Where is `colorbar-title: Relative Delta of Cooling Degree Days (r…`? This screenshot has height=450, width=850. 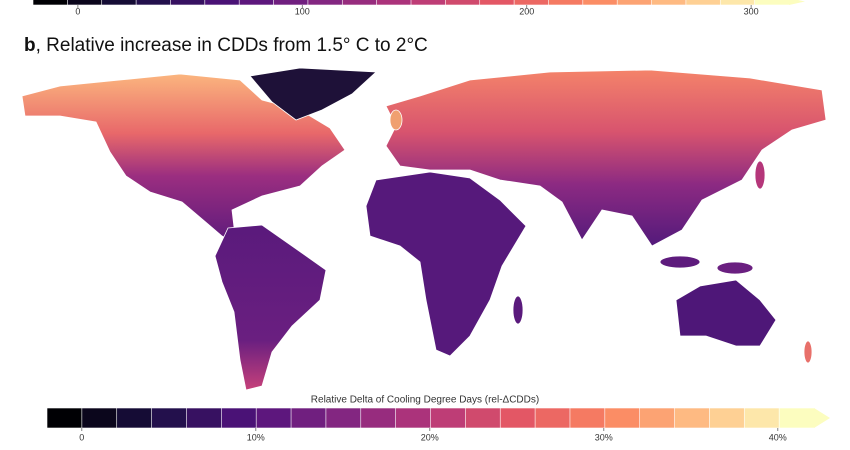
colorbar-title: Relative Delta of Cooling Degree Days (r… is located at coordinates (425, 400).